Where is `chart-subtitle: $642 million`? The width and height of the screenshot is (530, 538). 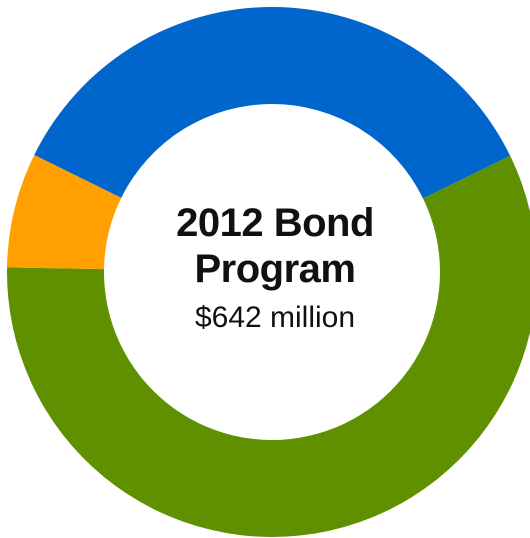
chart-subtitle: $642 million is located at coordinates (275, 317).